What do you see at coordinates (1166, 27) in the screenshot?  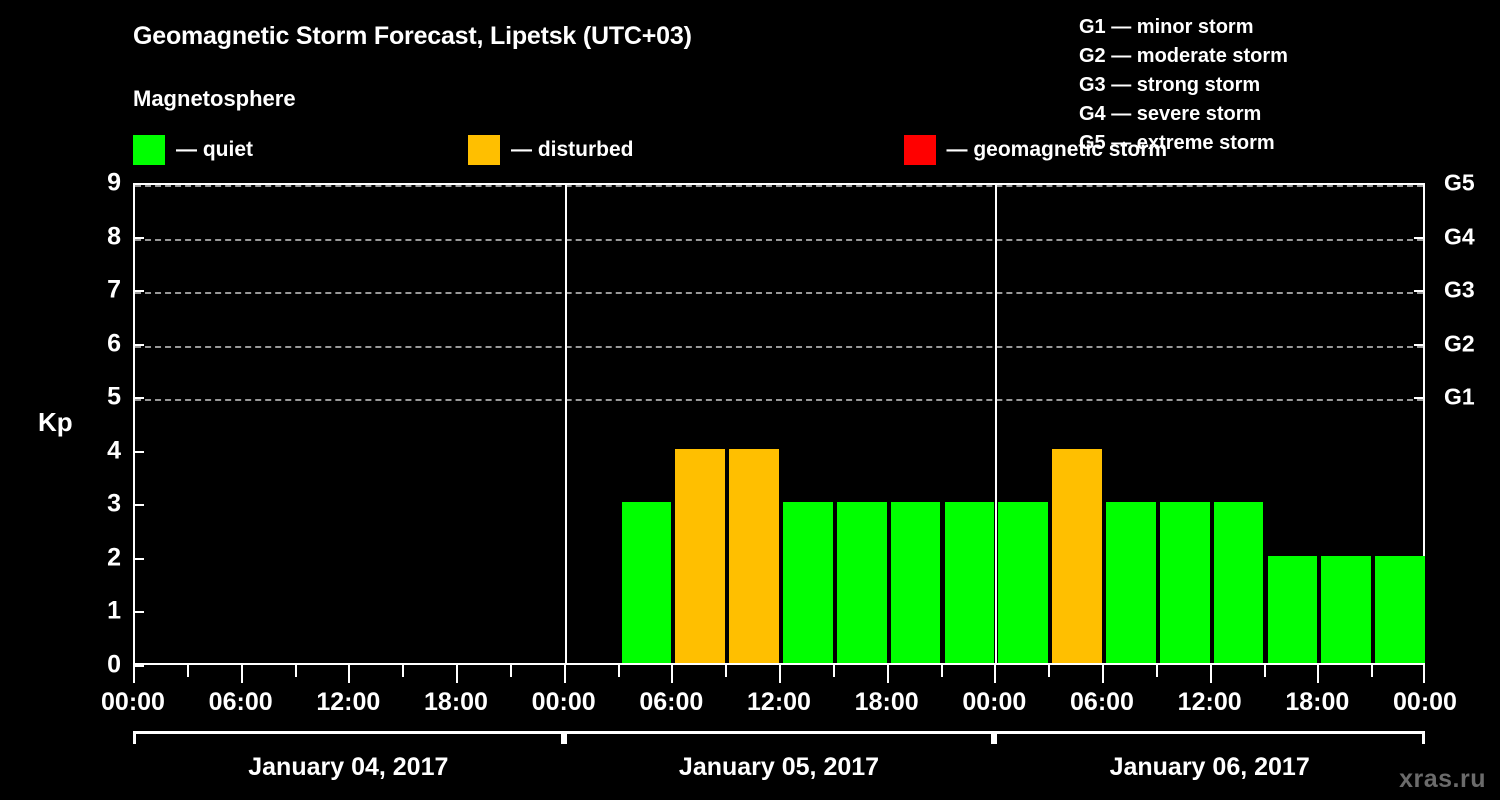 I see `gscale-legend-line-1: G1 — minor storm` at bounding box center [1166, 27].